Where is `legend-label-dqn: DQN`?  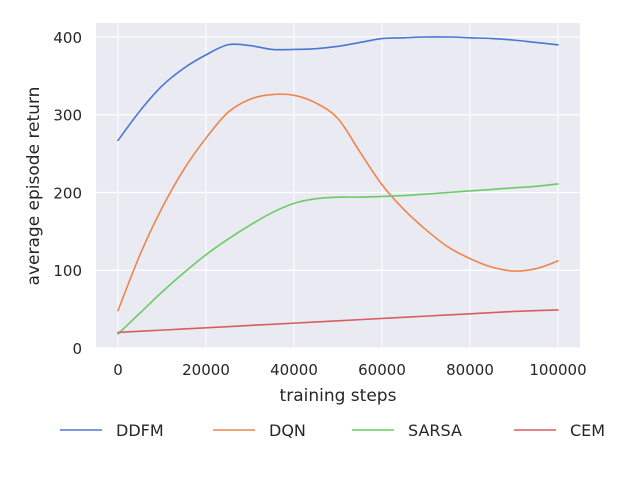
legend-label-dqn: DQN is located at coordinates (287, 430).